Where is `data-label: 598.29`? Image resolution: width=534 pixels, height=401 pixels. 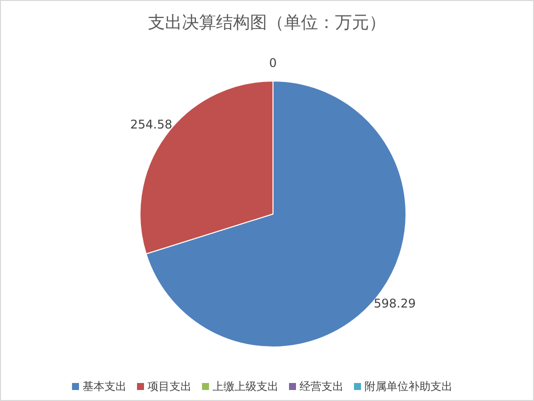
data-label: 598.29 is located at coordinates (395, 303).